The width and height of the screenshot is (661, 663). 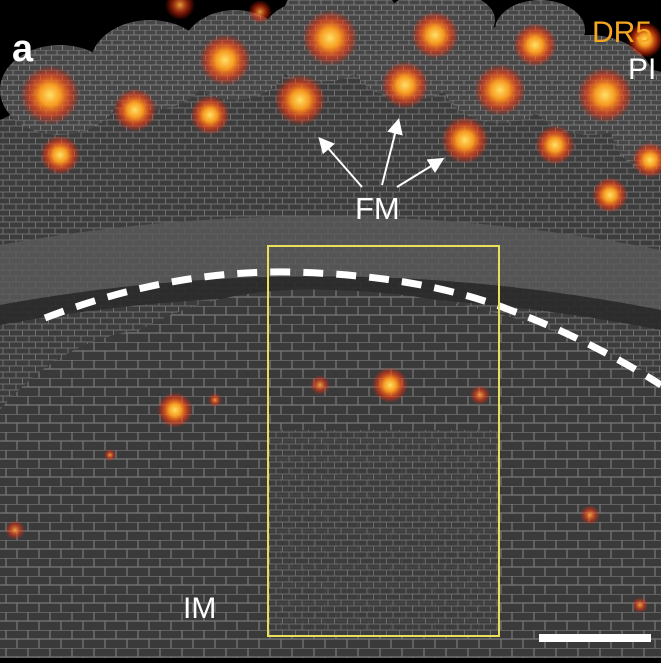 What do you see at coordinates (23, 49) in the screenshot?
I see `panel-label: a` at bounding box center [23, 49].